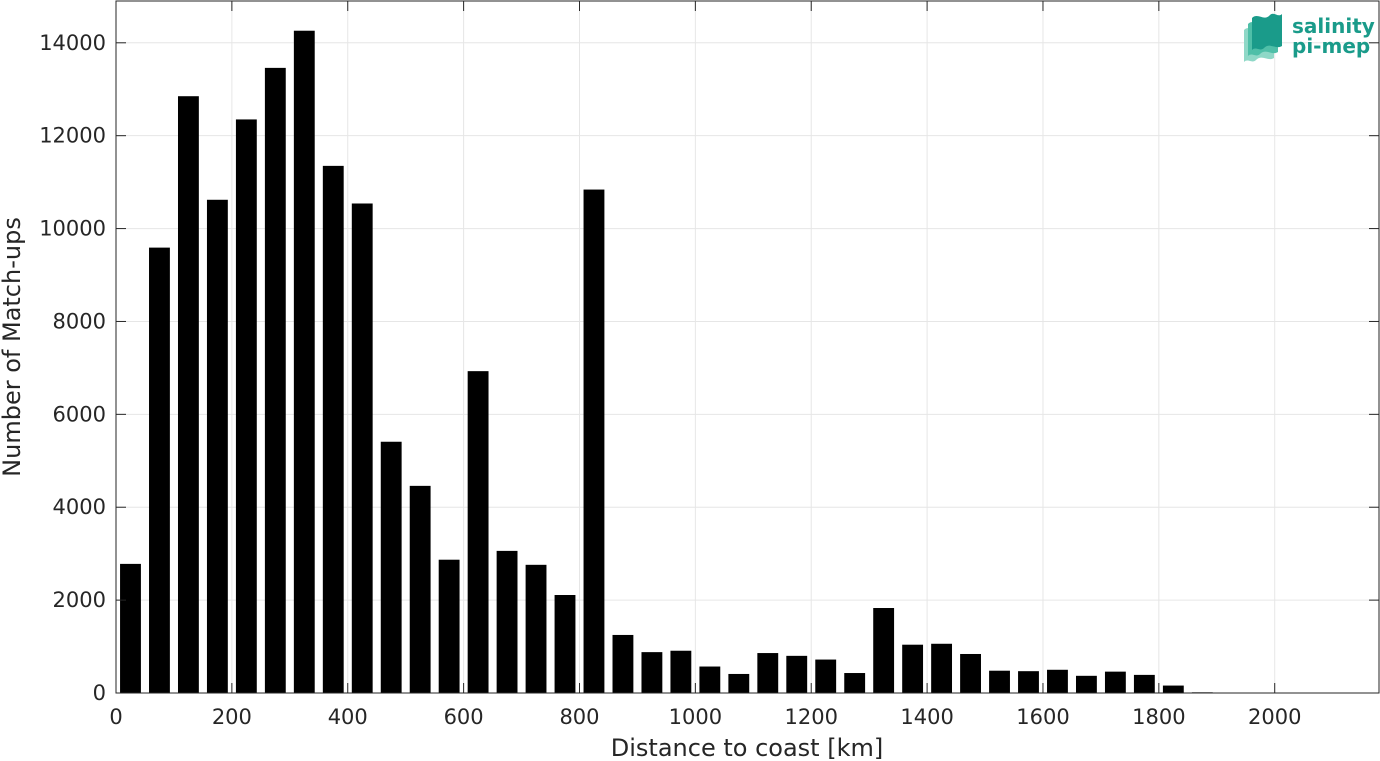  What do you see at coordinates (99, 693) in the screenshot?
I see `y-tick-label: 0` at bounding box center [99, 693].